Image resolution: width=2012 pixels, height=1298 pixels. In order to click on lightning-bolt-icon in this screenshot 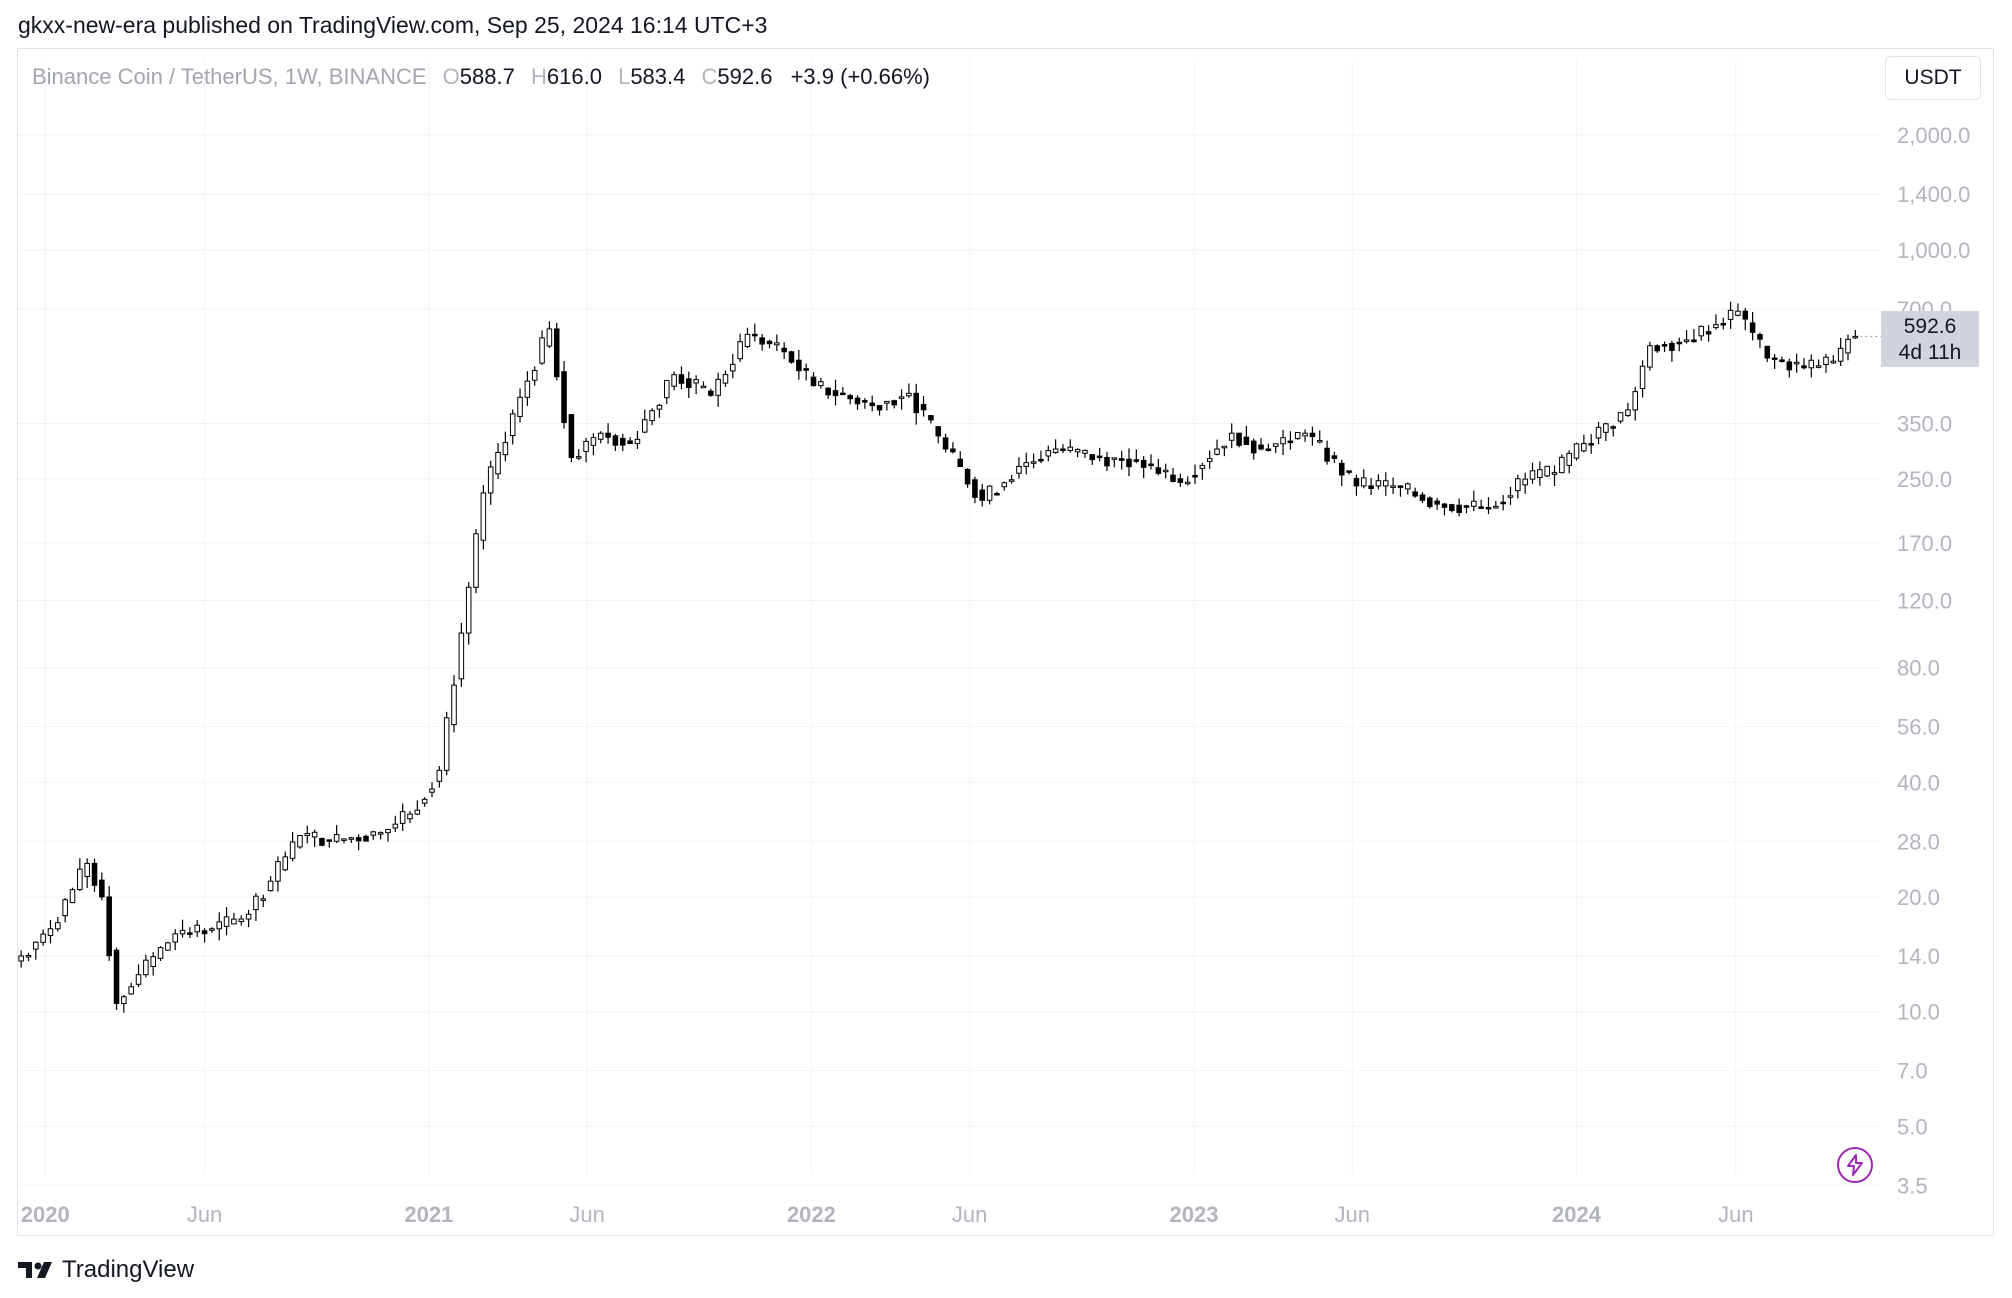, I will do `click(1855, 1165)`.